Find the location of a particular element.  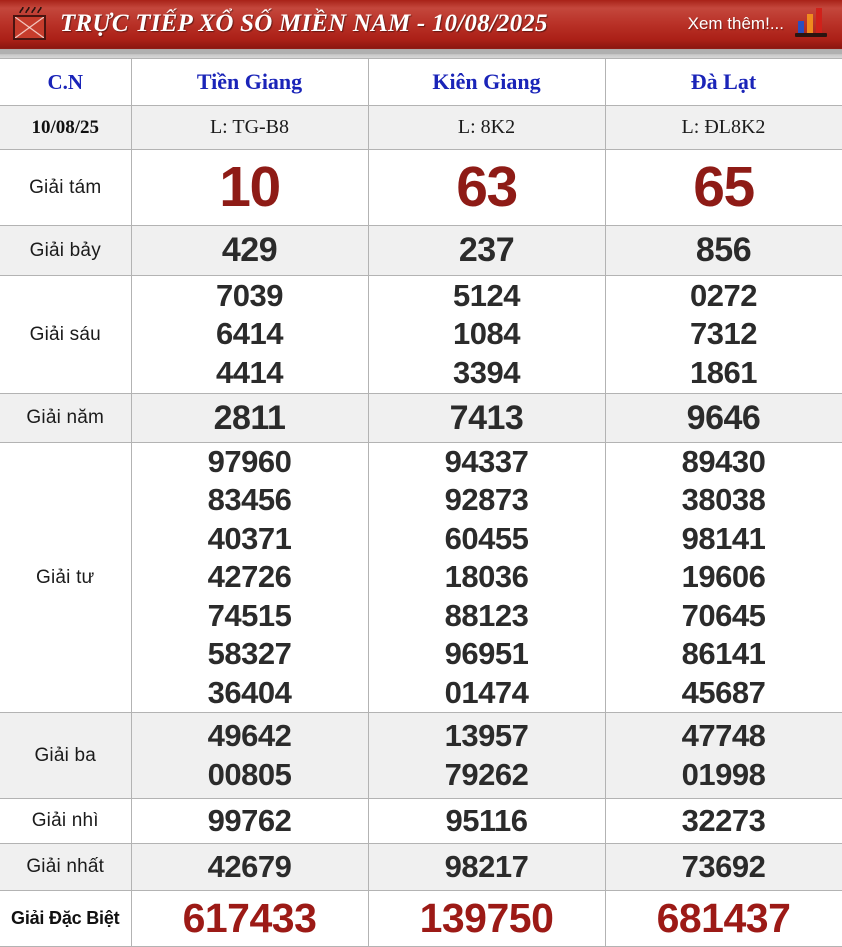

prize-row-ba: Giải ba 49642 00805 13957 79262 47748 01998 is located at coordinates (421, 756).